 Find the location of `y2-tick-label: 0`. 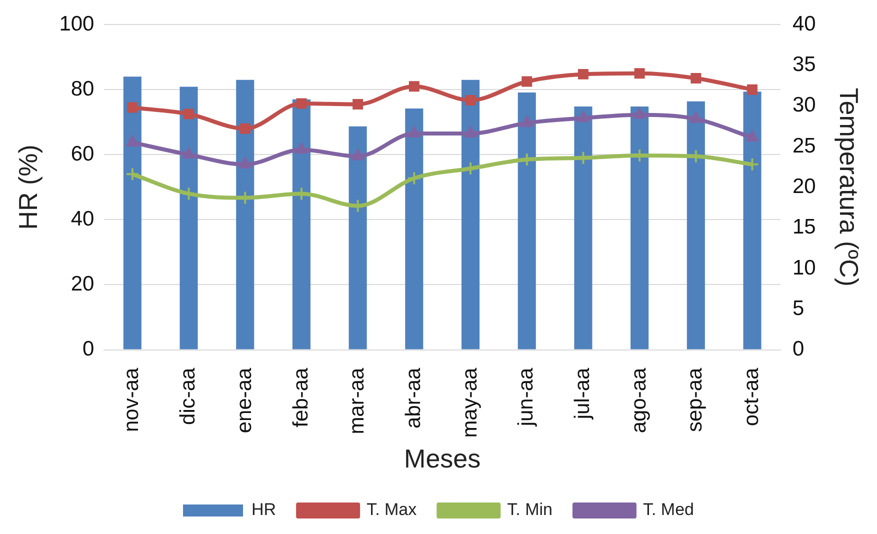

y2-tick-label: 0 is located at coordinates (798, 349).